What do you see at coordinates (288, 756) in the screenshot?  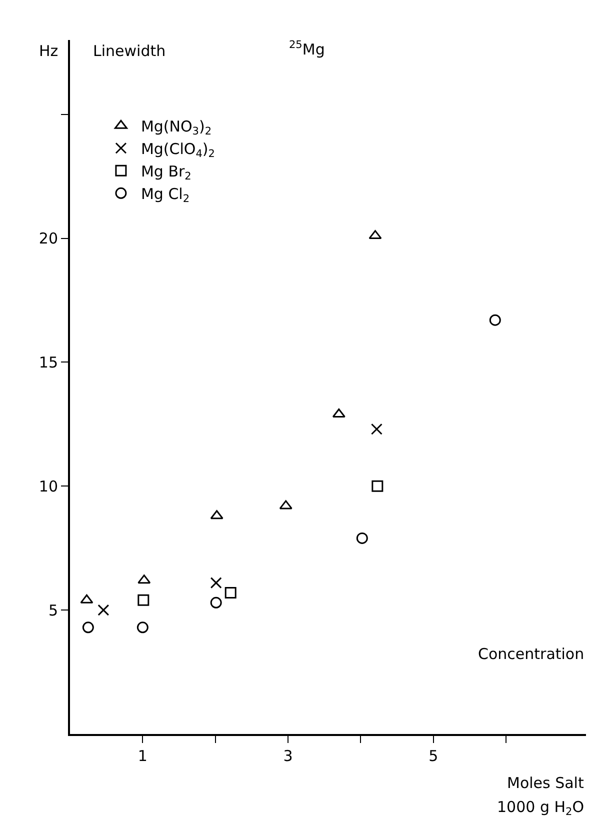 I see `x-tick-label: 3` at bounding box center [288, 756].